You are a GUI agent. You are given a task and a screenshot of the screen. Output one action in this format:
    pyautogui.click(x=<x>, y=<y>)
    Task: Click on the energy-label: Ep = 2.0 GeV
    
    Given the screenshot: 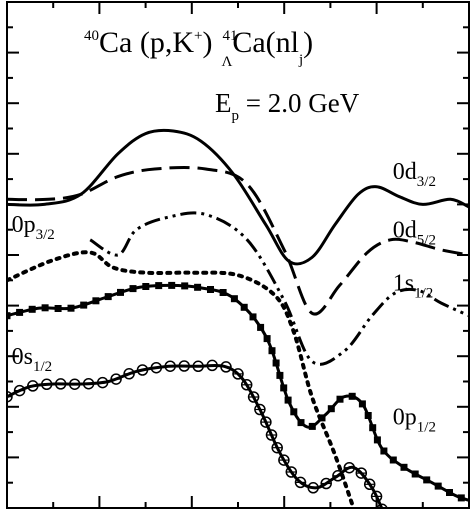 What is the action you would take?
    pyautogui.click(x=287, y=106)
    